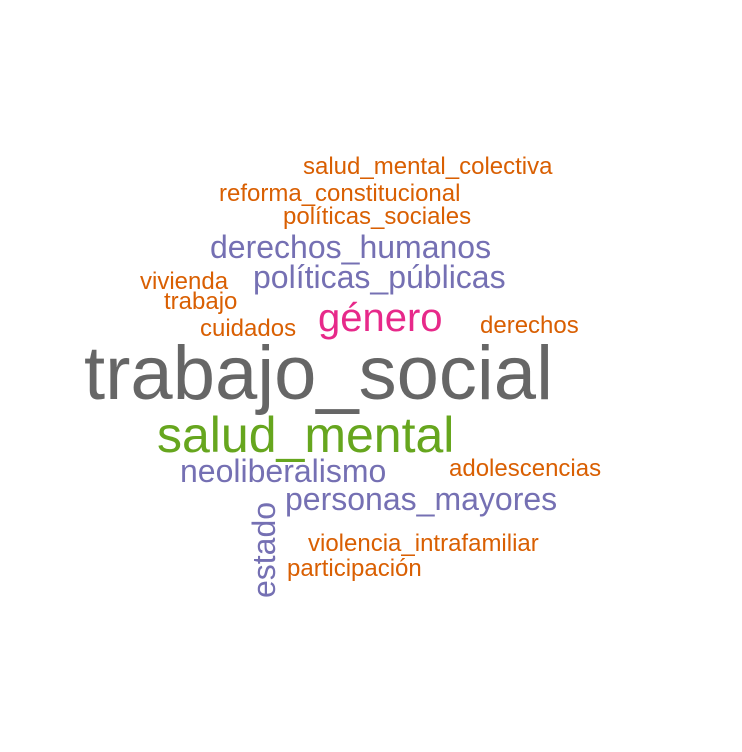 The image size is (742, 752). What do you see at coordinates (351, 247) in the screenshot?
I see `word-derechos-humanos: derechos_humanos` at bounding box center [351, 247].